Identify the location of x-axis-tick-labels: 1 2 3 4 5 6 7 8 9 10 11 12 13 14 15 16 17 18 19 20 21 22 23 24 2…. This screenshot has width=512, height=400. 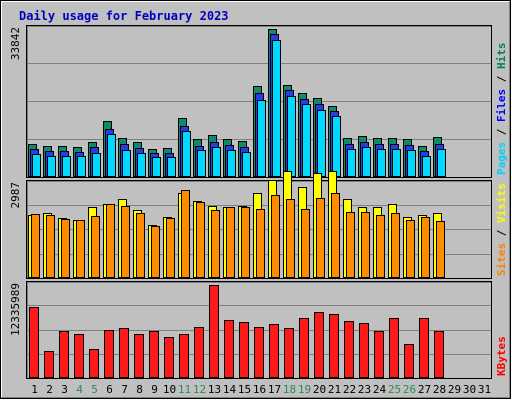
(261, 389).